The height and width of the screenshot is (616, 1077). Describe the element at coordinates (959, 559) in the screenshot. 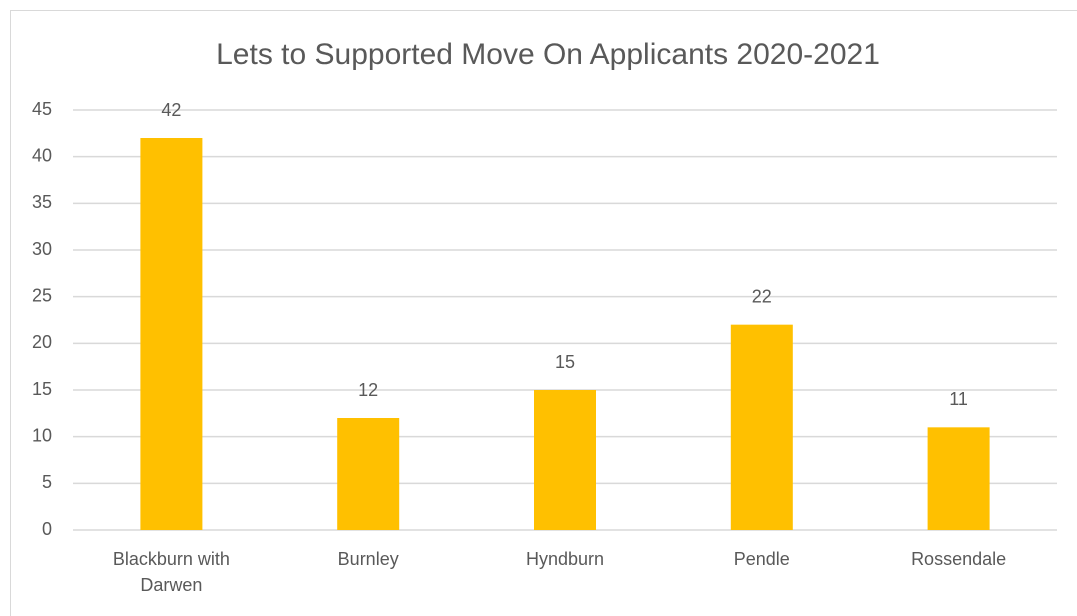

I see `x-tick-label: Rossendale` at that location.